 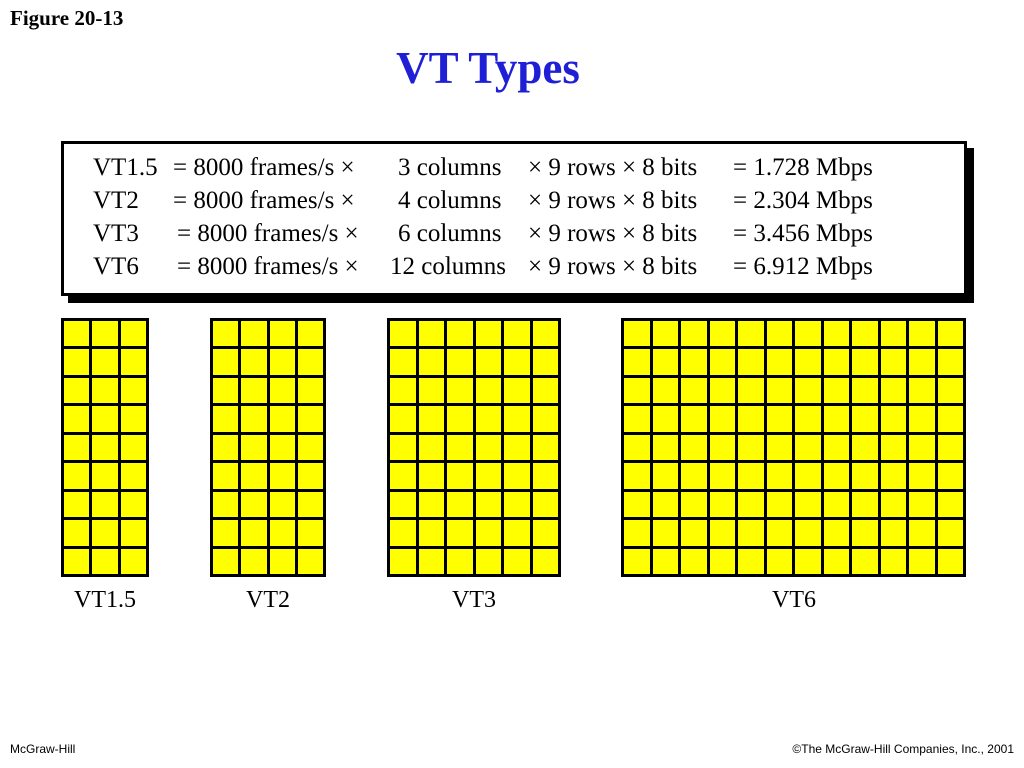 I want to click on formula-columns: 12 columns, so click(x=448, y=266).